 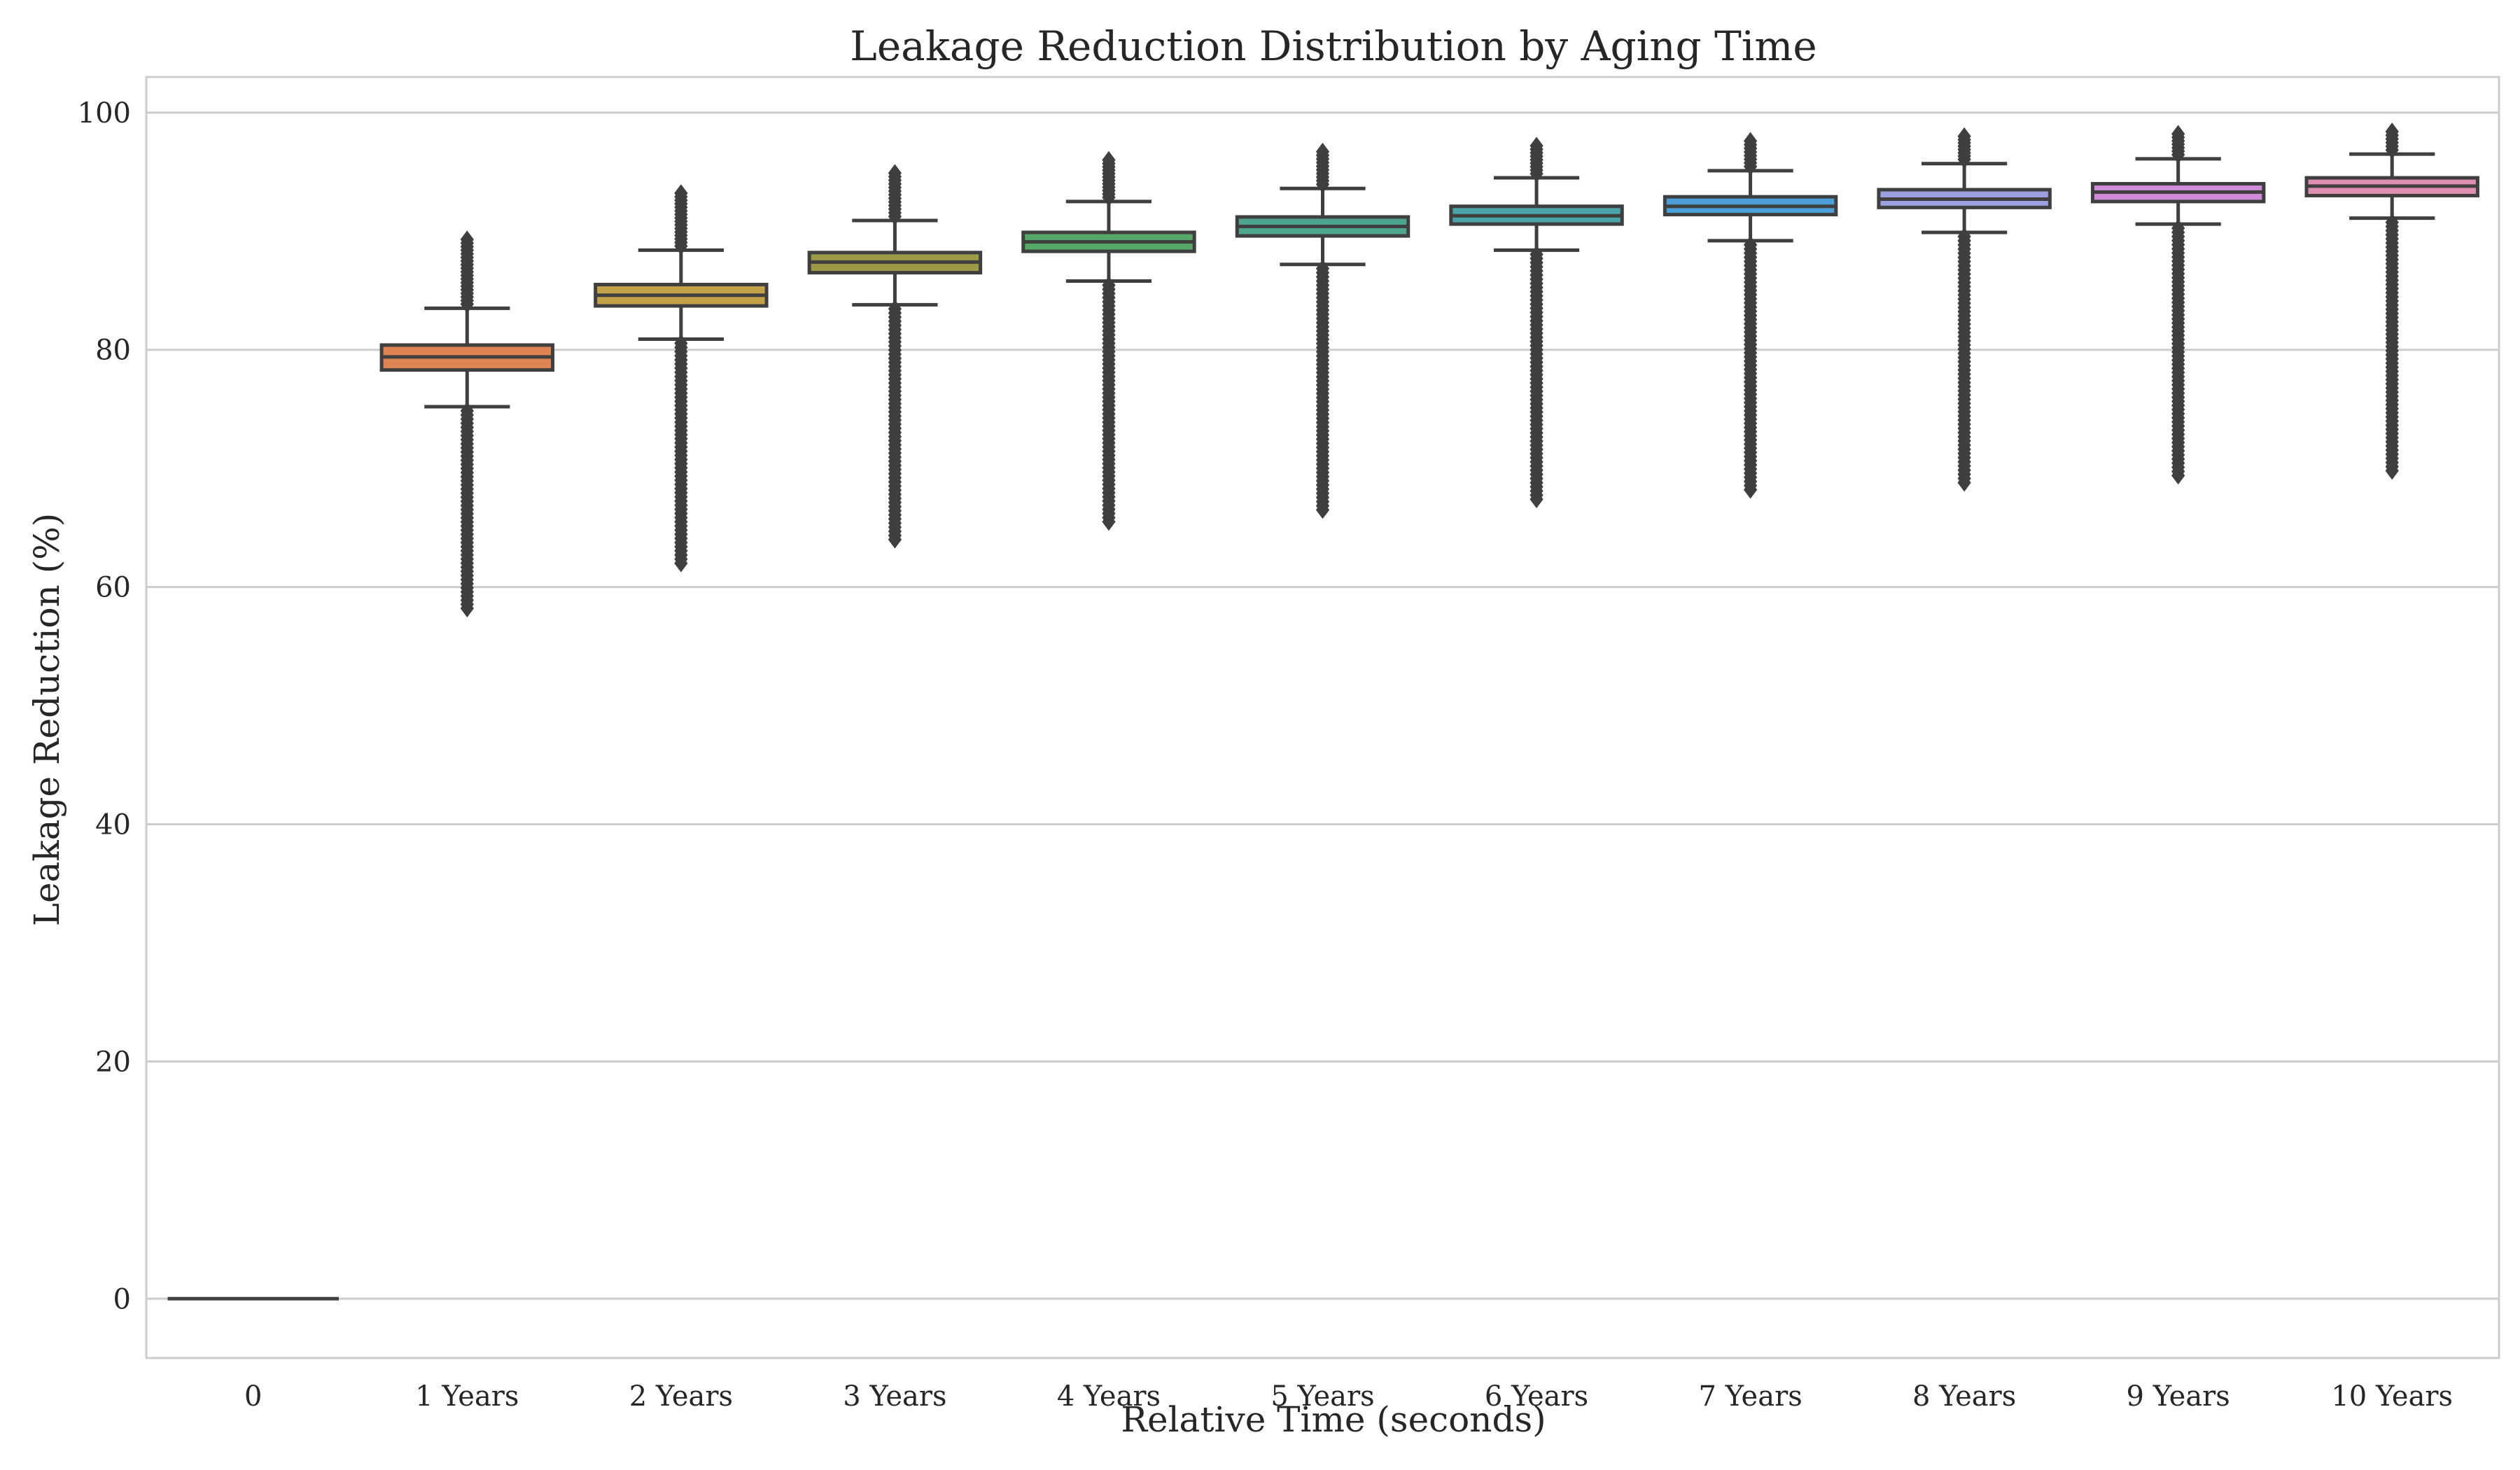 I want to click on x-tick-label-6: 6 Years, so click(x=1536, y=1396).